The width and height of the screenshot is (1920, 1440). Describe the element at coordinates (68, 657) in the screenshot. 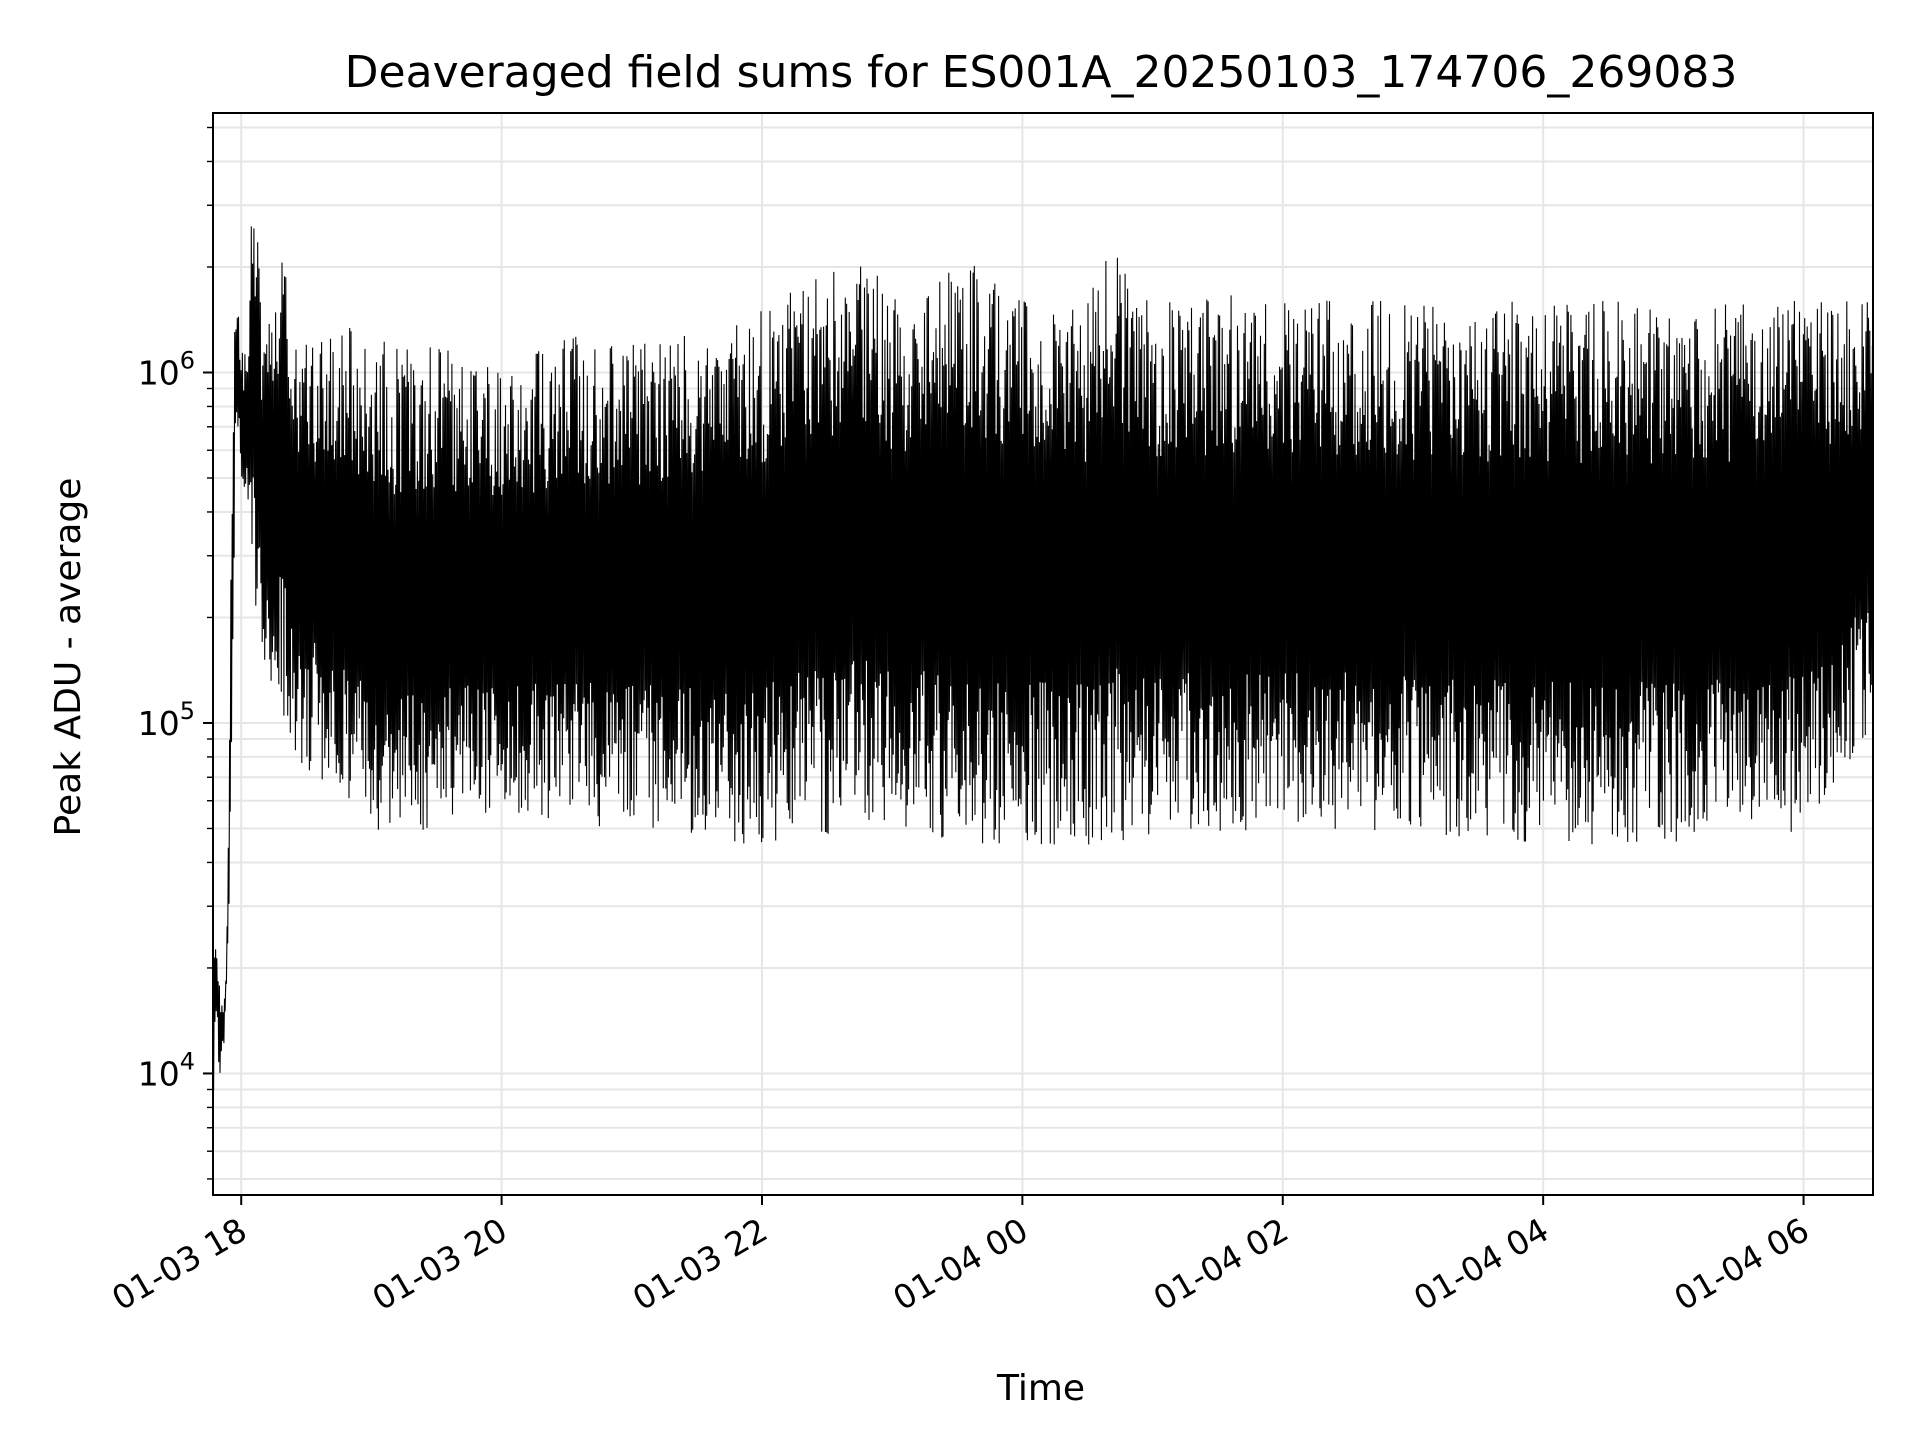

I see `y-axis-label: Peak ADU - average` at that location.